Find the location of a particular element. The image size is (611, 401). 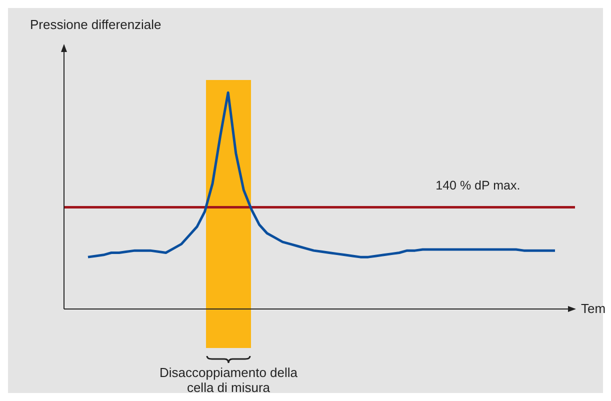

ref-line-label: 140 % dP max. is located at coordinates (478, 185).